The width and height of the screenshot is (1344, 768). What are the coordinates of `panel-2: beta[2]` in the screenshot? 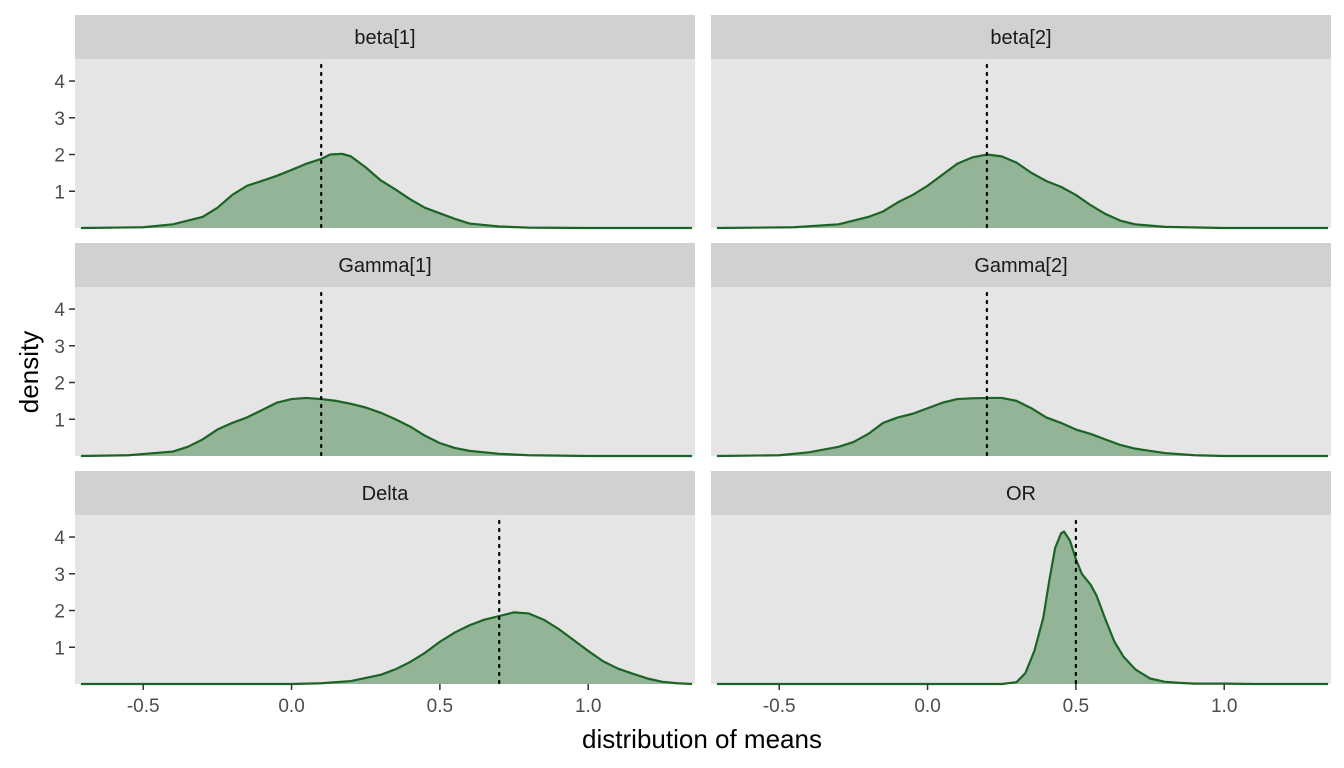 It's located at (1021, 122).